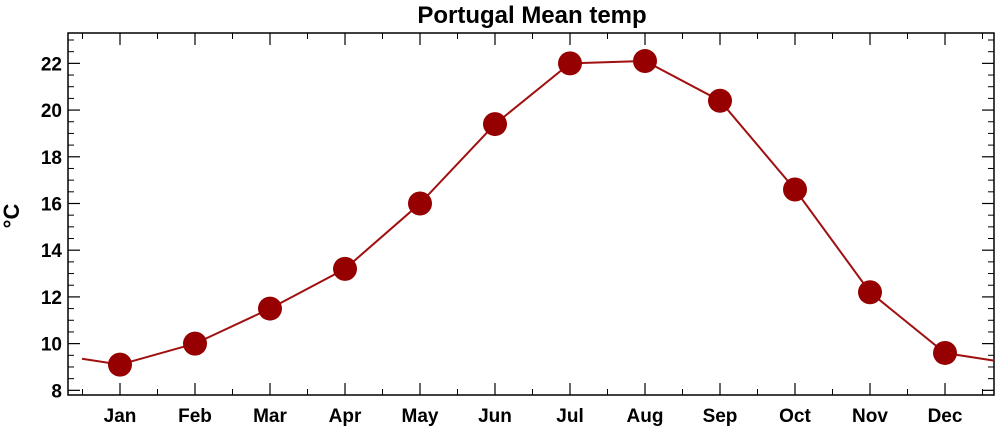 Image resolution: width=1000 pixels, height=431 pixels. Describe the element at coordinates (51, 204) in the screenshot. I see `y-tick-label: 16` at that location.